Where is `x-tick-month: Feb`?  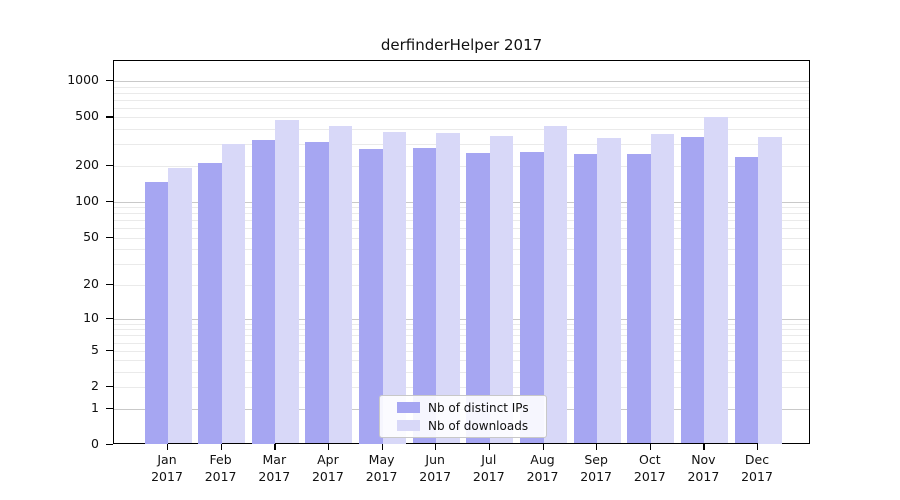 x-tick-month: Feb is located at coordinates (220, 459).